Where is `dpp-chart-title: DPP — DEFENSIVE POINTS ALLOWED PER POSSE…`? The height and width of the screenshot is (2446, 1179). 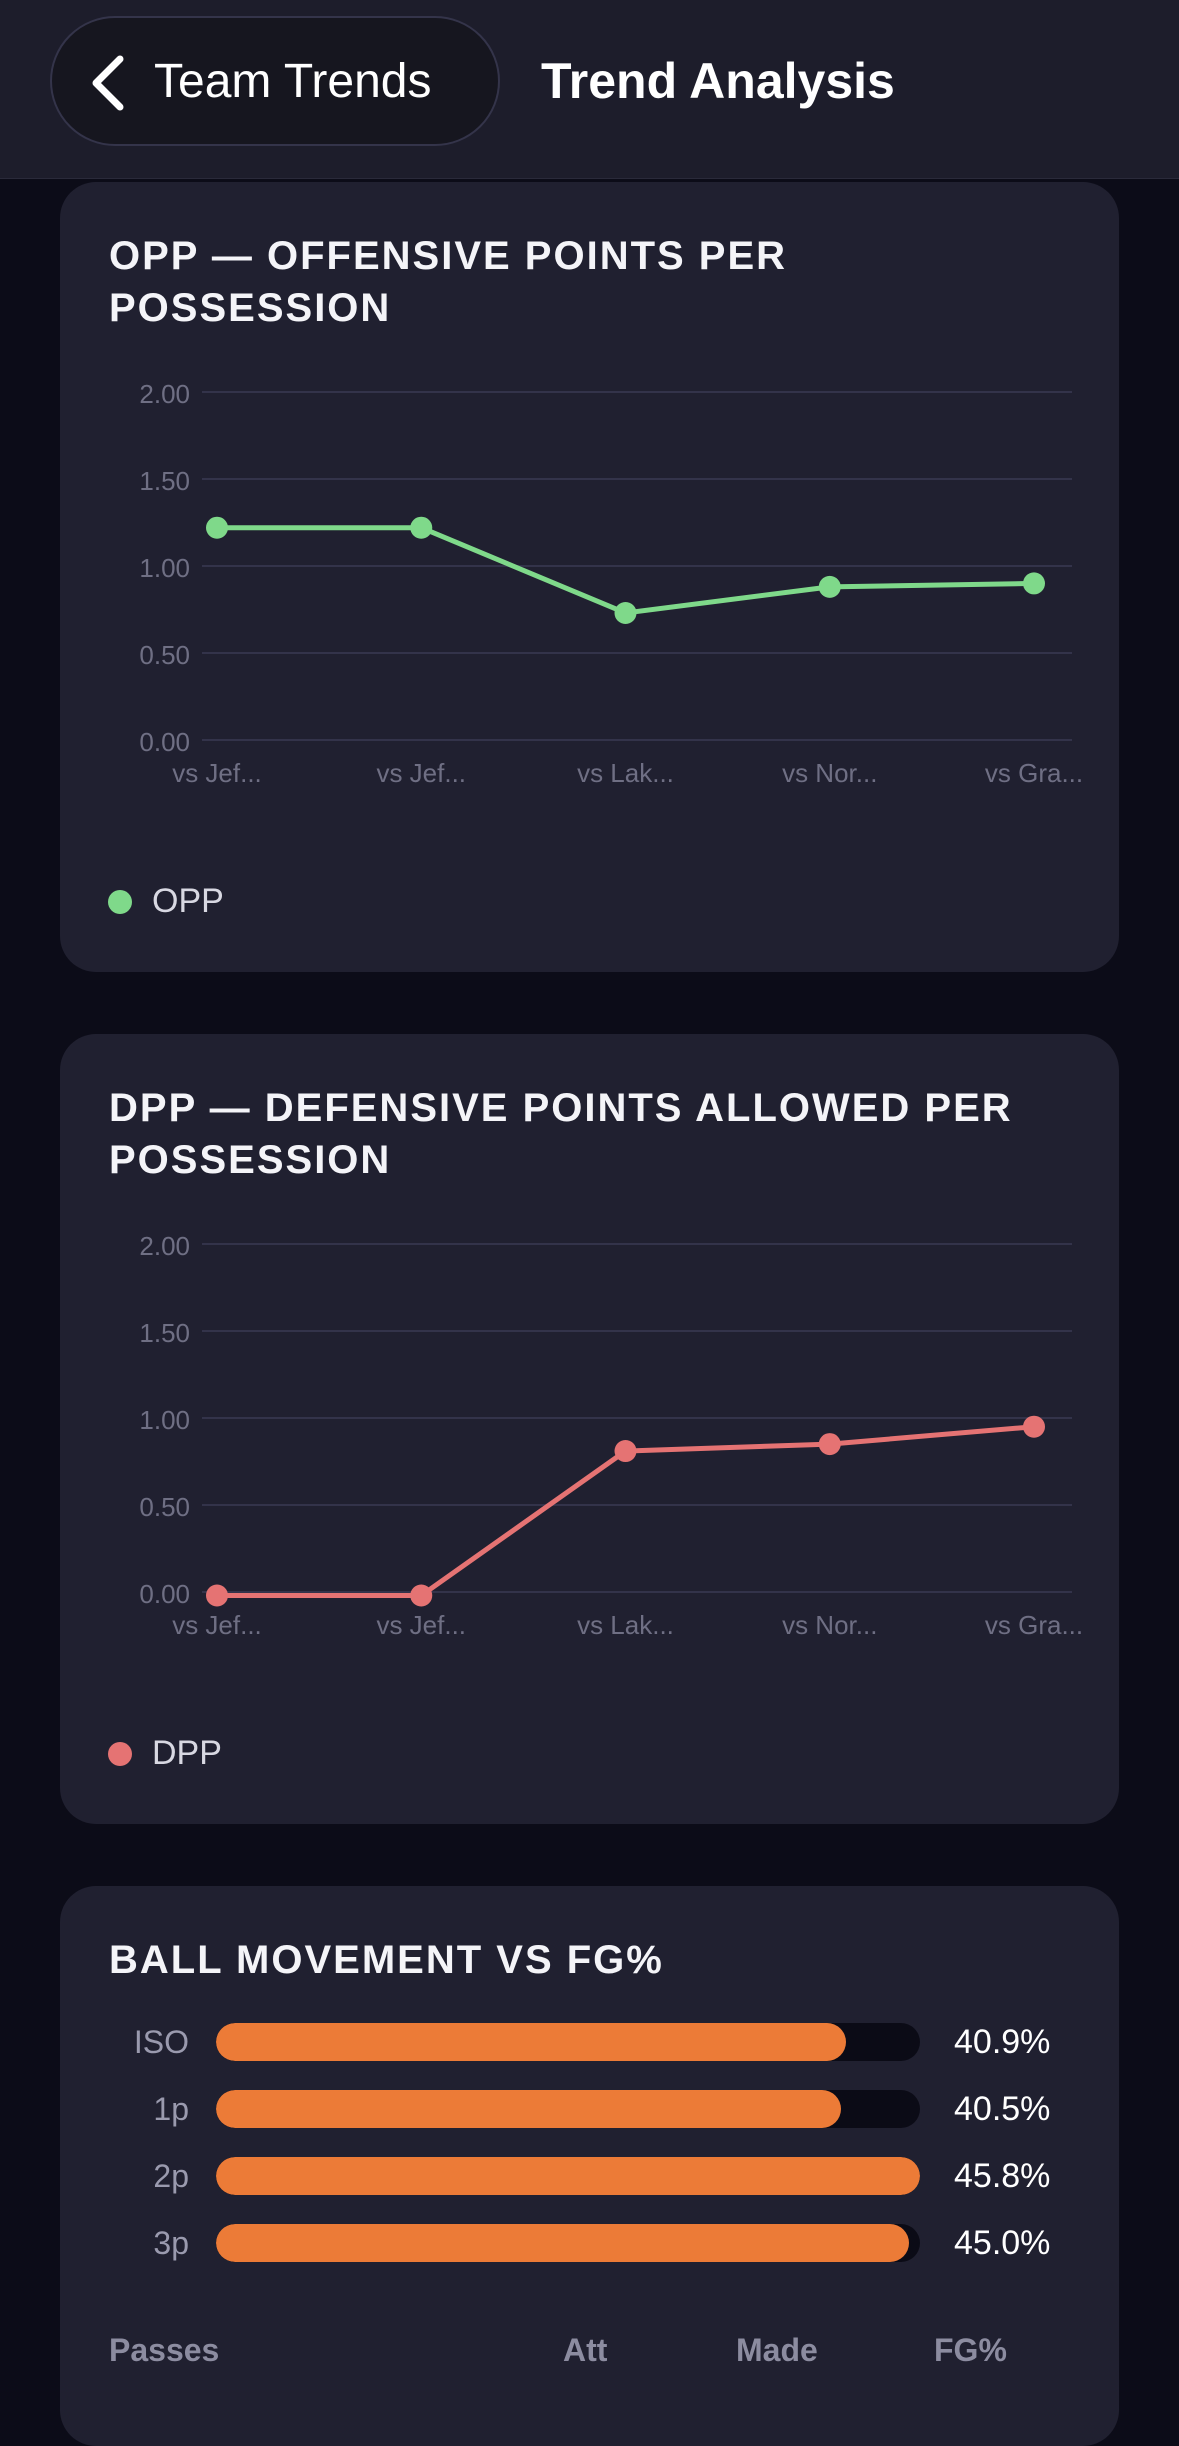 dpp-chart-title: DPP — DEFENSIVE POINTS ALLOWED PER POSSE… is located at coordinates (561, 1134).